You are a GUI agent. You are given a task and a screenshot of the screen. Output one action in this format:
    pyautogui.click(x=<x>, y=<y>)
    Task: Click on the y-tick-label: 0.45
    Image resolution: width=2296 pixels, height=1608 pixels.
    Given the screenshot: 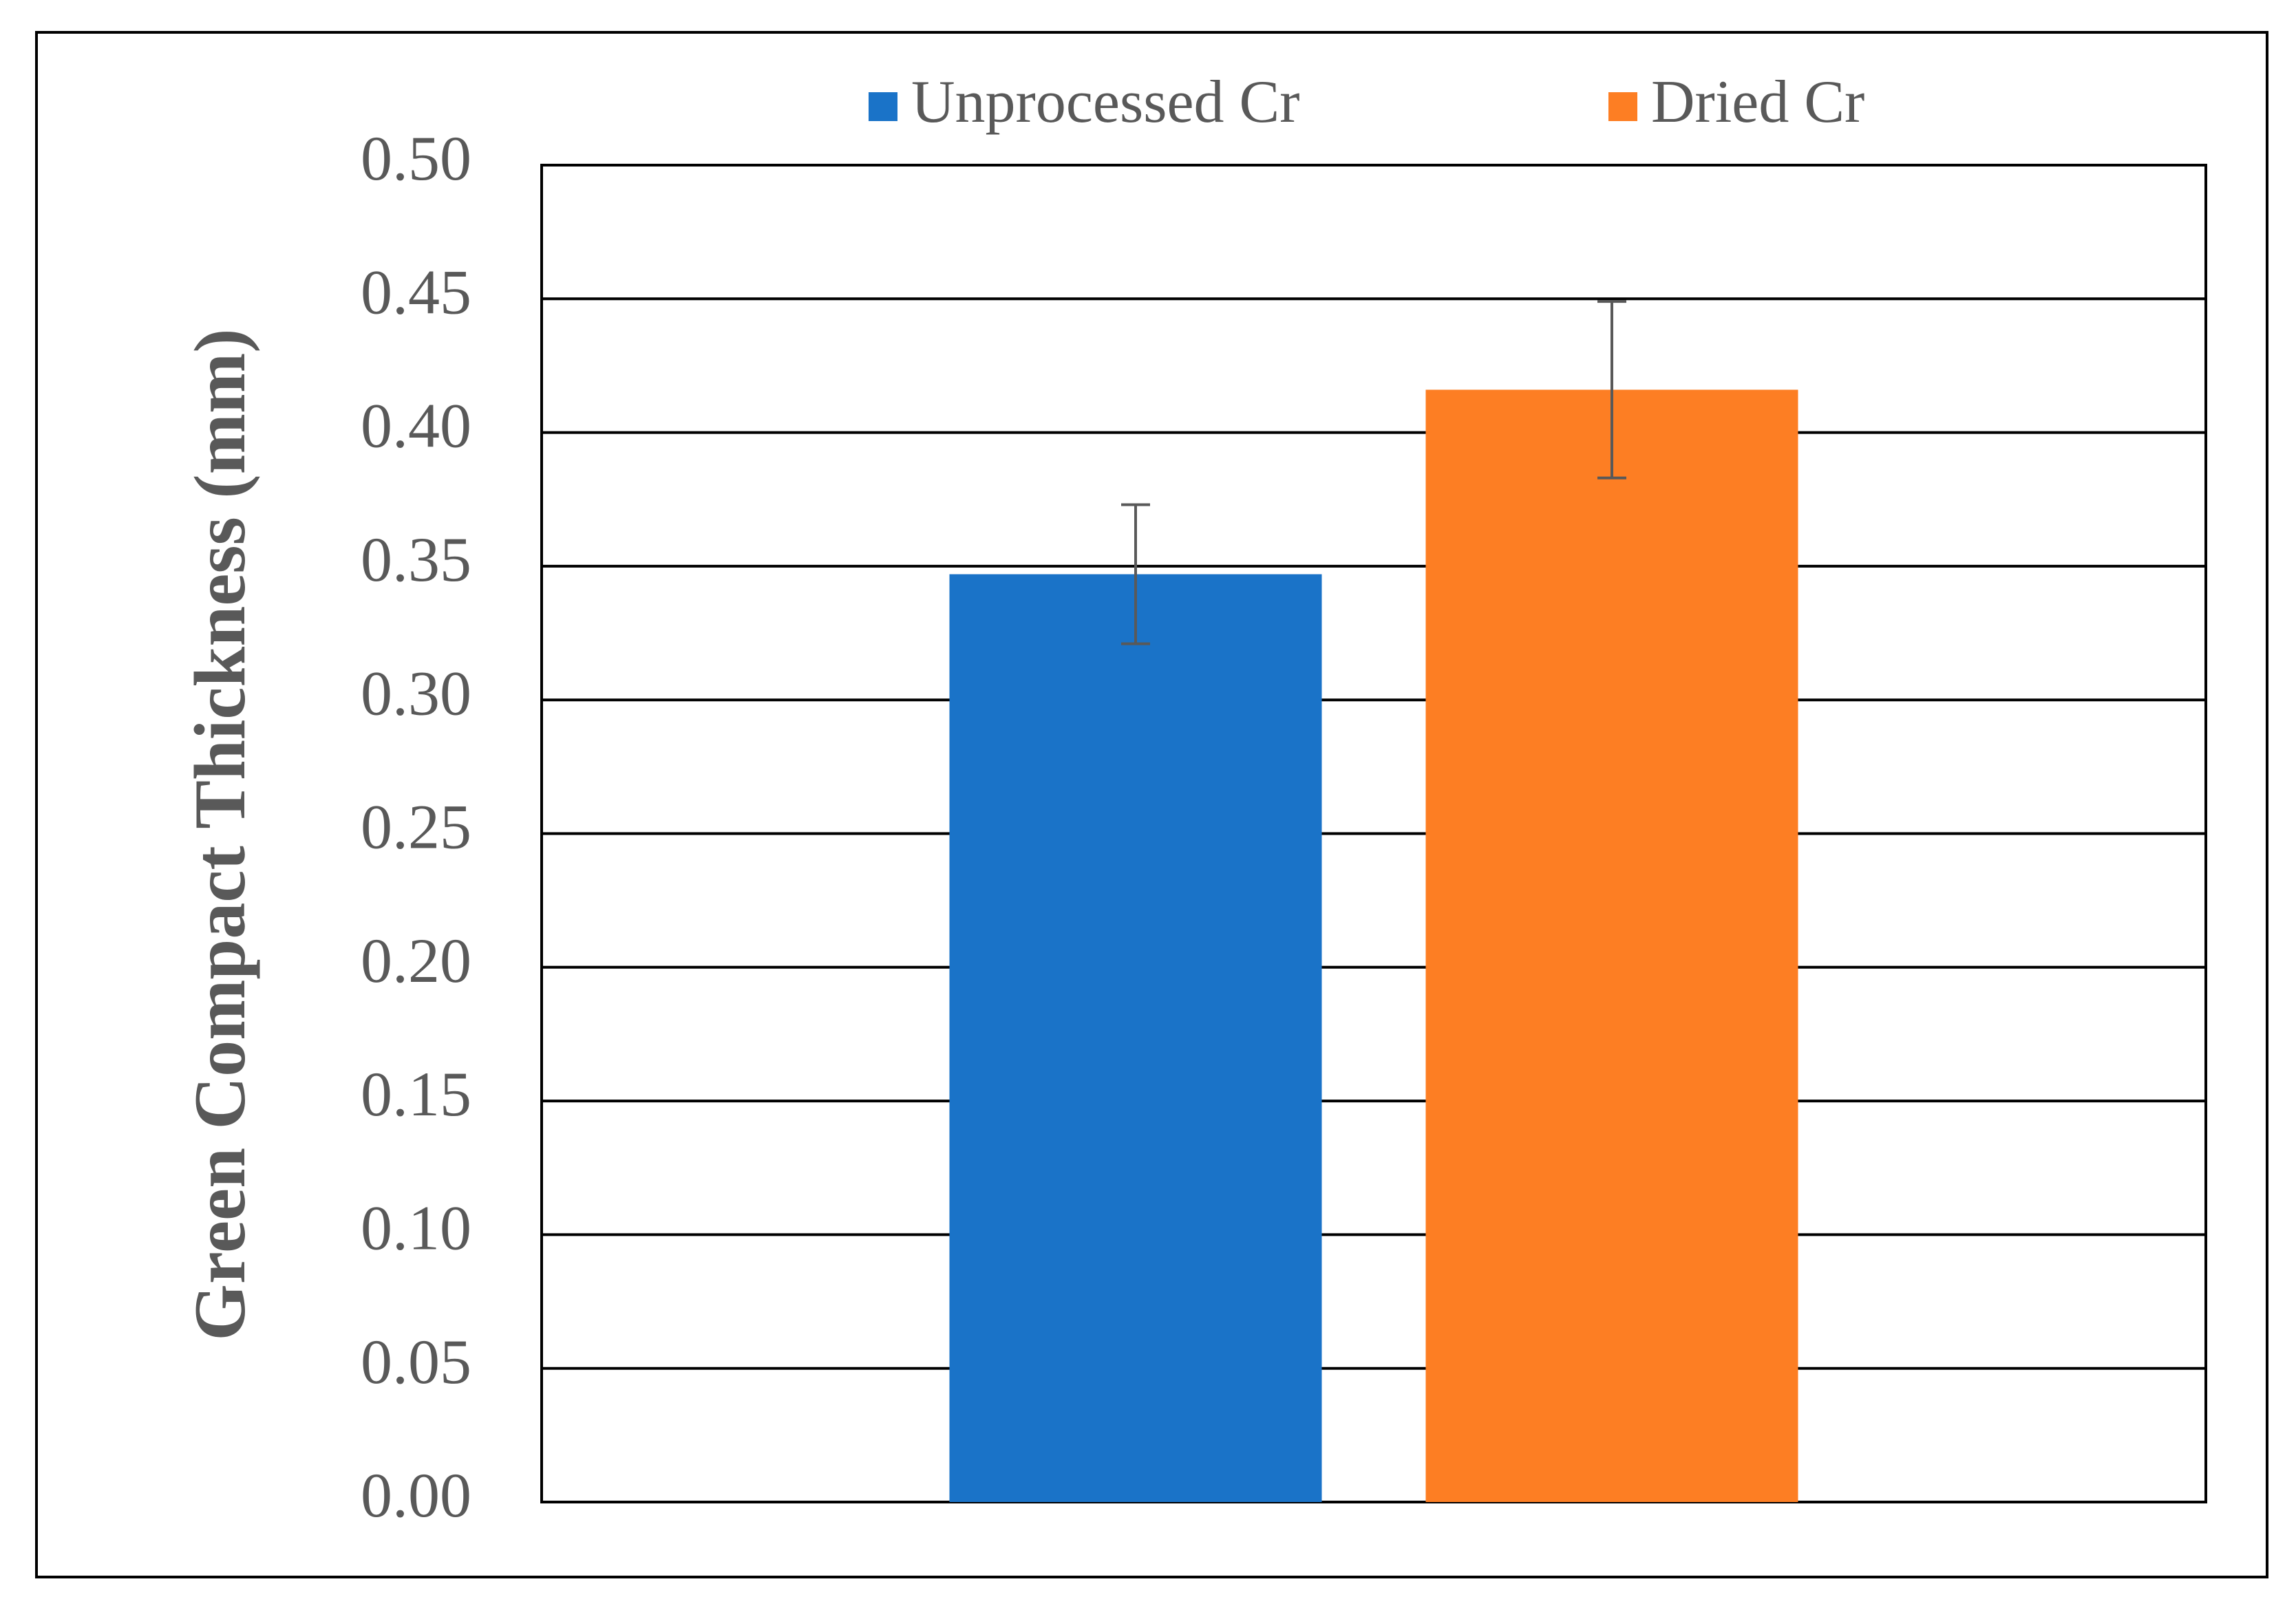 What is the action you would take?
    pyautogui.click(x=416, y=292)
    